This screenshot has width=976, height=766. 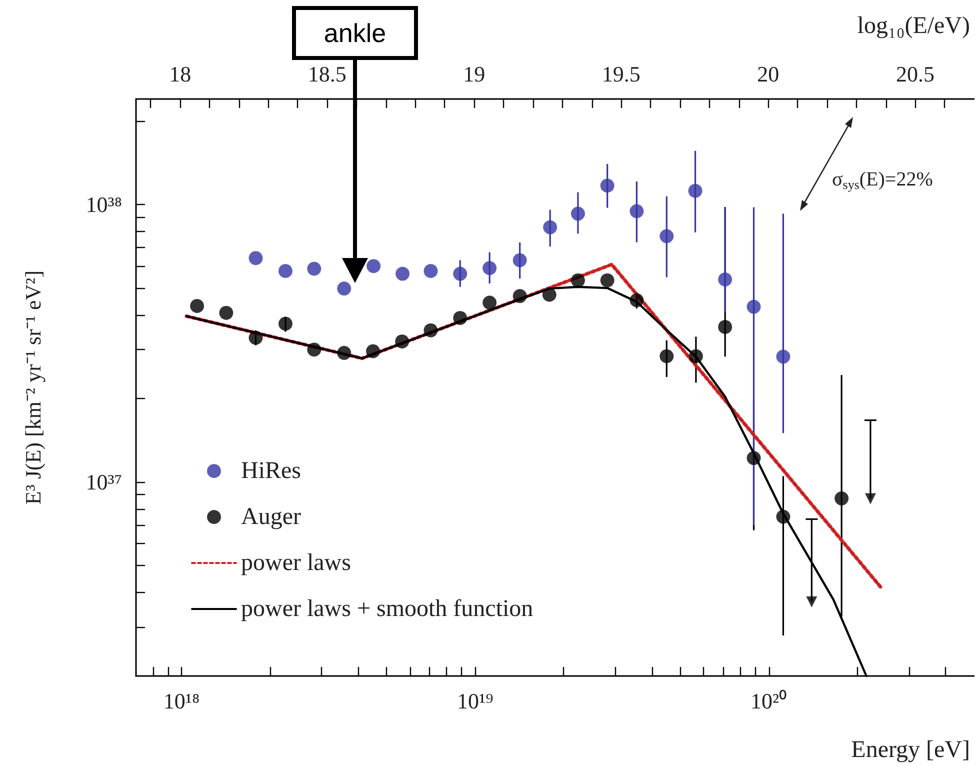 I want to click on text: ankle, so click(x=355, y=33).